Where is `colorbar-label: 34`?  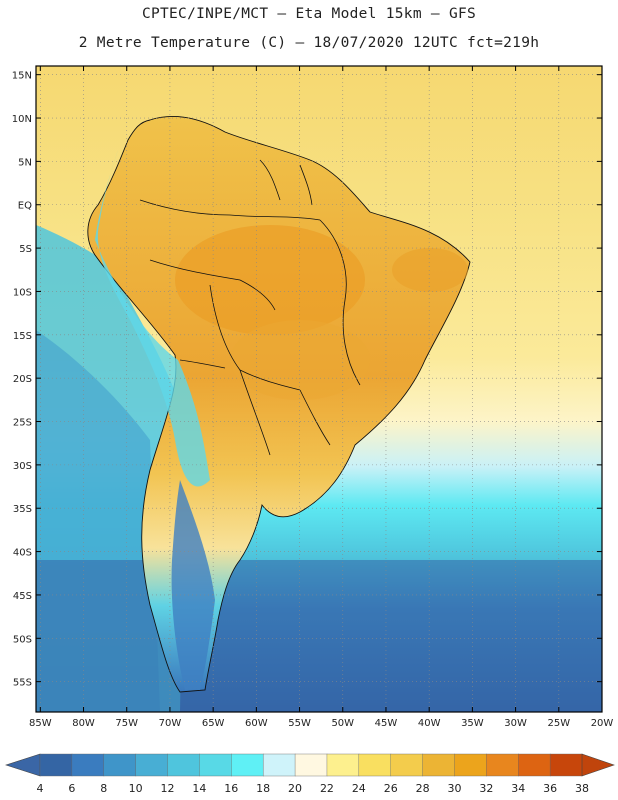
colorbar-label: 34 is located at coordinates (518, 788).